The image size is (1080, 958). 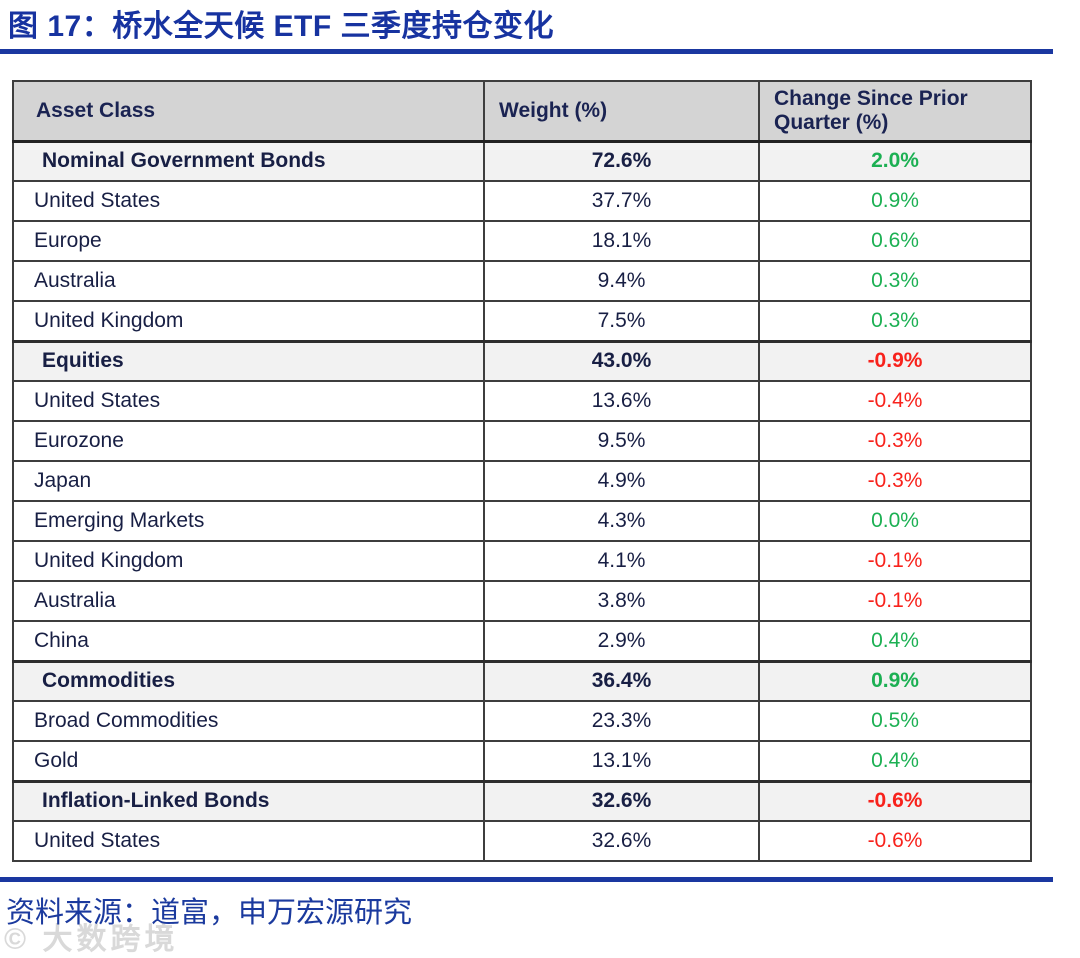 I want to click on change-cell: 2.0%, so click(x=895, y=160).